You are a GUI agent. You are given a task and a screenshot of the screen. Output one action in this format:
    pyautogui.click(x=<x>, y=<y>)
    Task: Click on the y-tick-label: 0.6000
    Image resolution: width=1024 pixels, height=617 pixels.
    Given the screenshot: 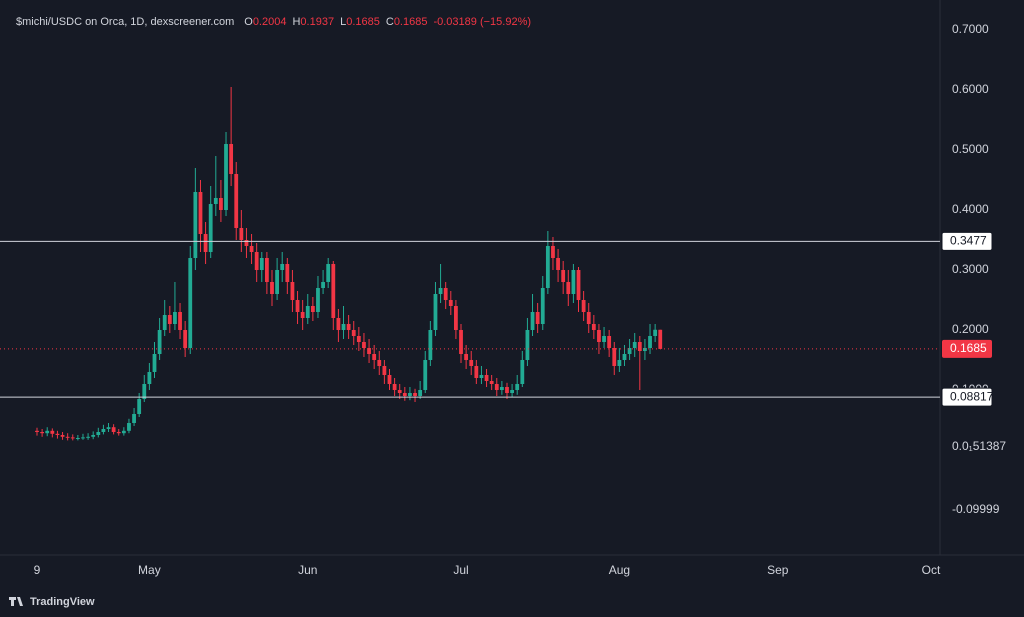 What is the action you would take?
    pyautogui.click(x=970, y=89)
    